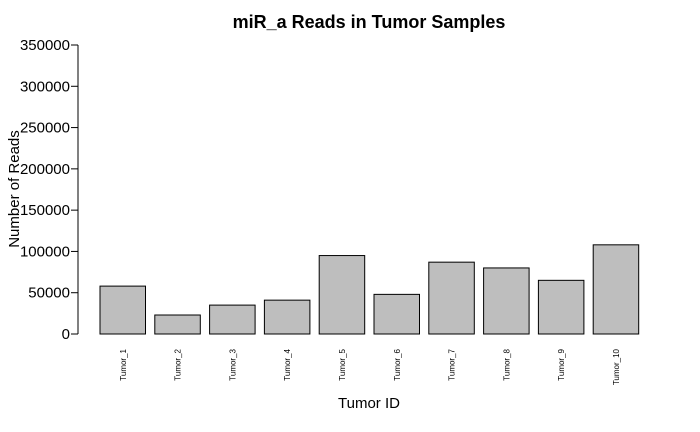  What do you see at coordinates (397, 364) in the screenshot?
I see `x-tick-label: Tumor_6` at bounding box center [397, 364].